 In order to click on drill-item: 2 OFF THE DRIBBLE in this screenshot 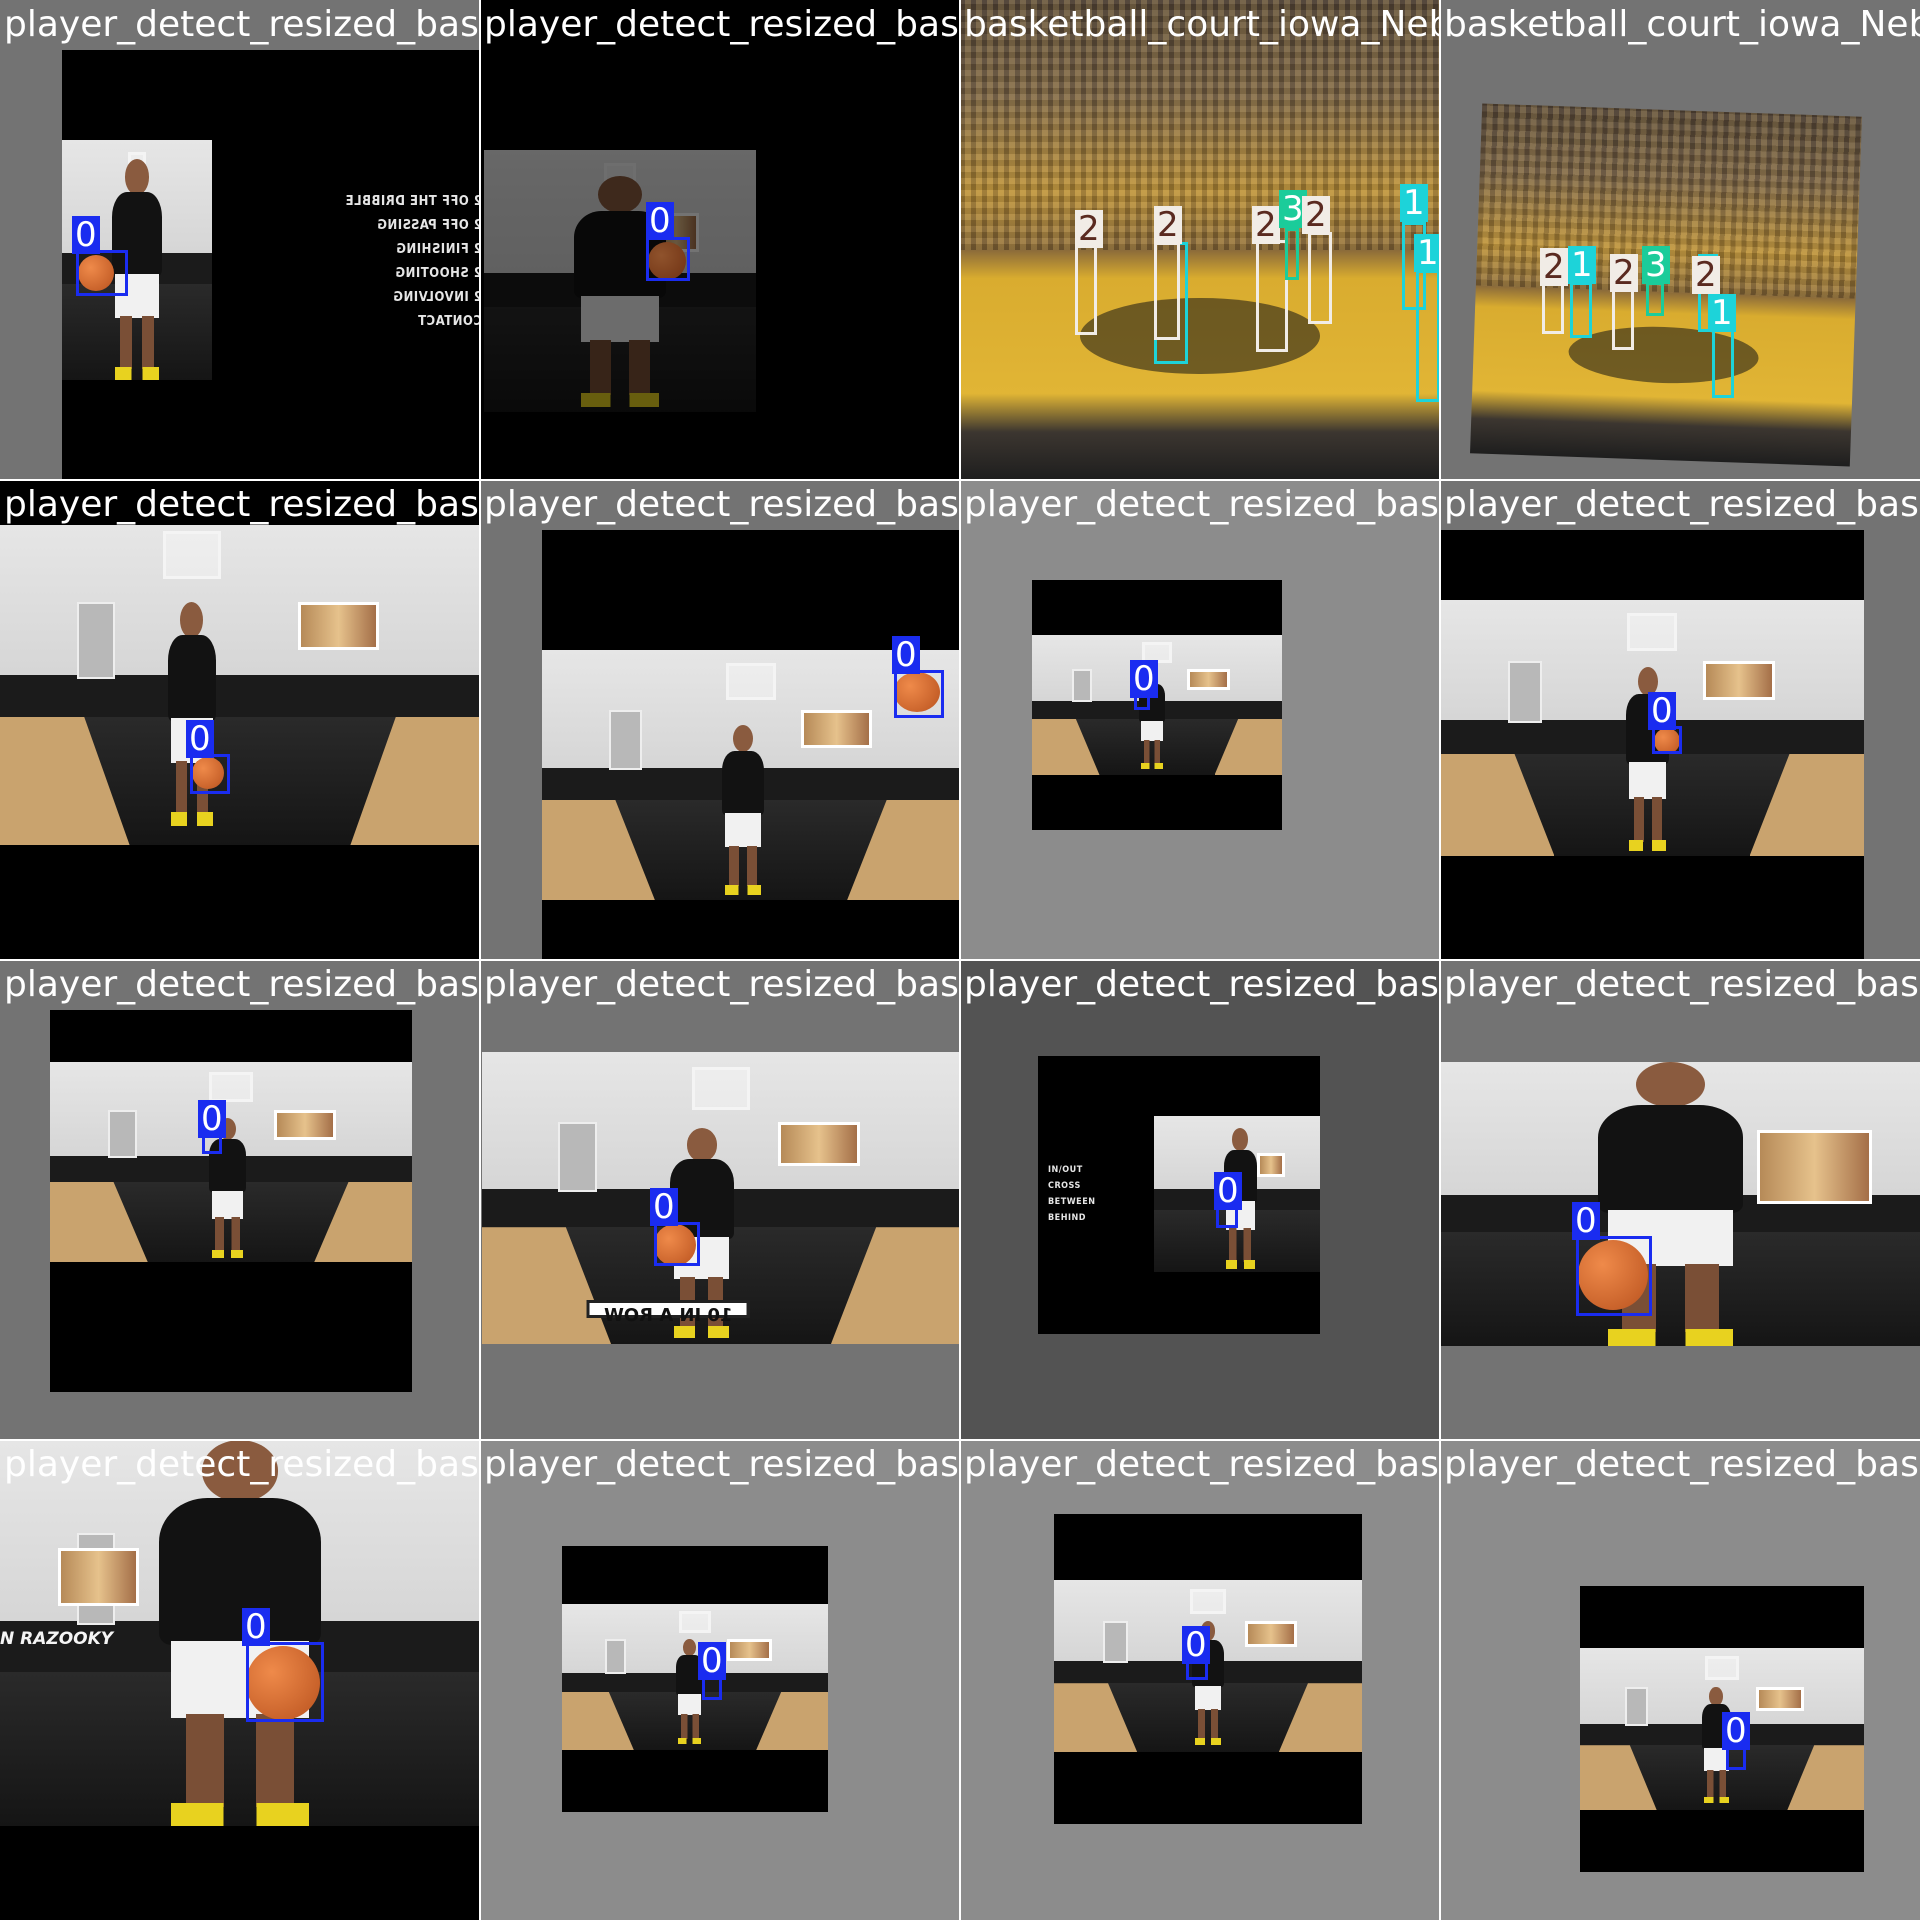, I will do `click(412, 201)`.